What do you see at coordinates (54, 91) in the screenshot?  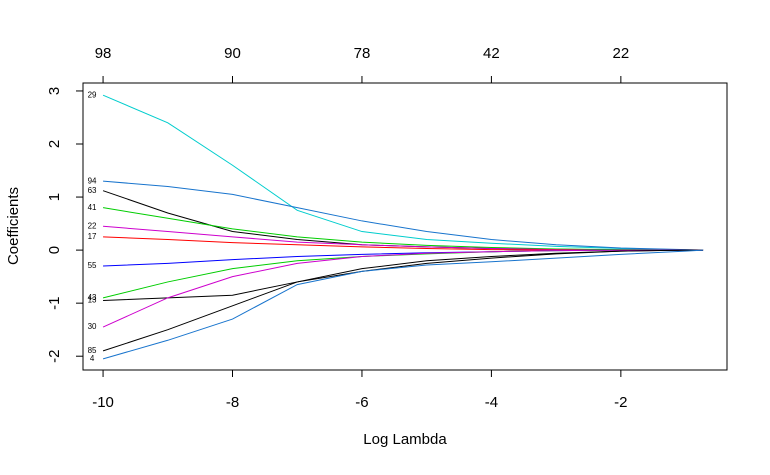 I see `y-tick-label: 3` at bounding box center [54, 91].